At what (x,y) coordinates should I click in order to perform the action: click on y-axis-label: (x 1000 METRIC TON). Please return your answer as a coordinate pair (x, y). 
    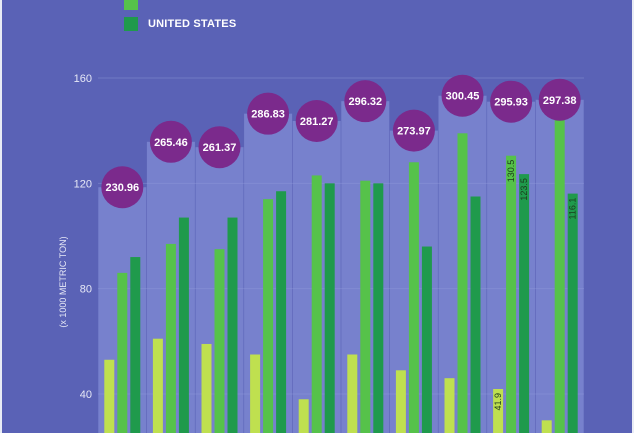
    Looking at the image, I should click on (63, 281).